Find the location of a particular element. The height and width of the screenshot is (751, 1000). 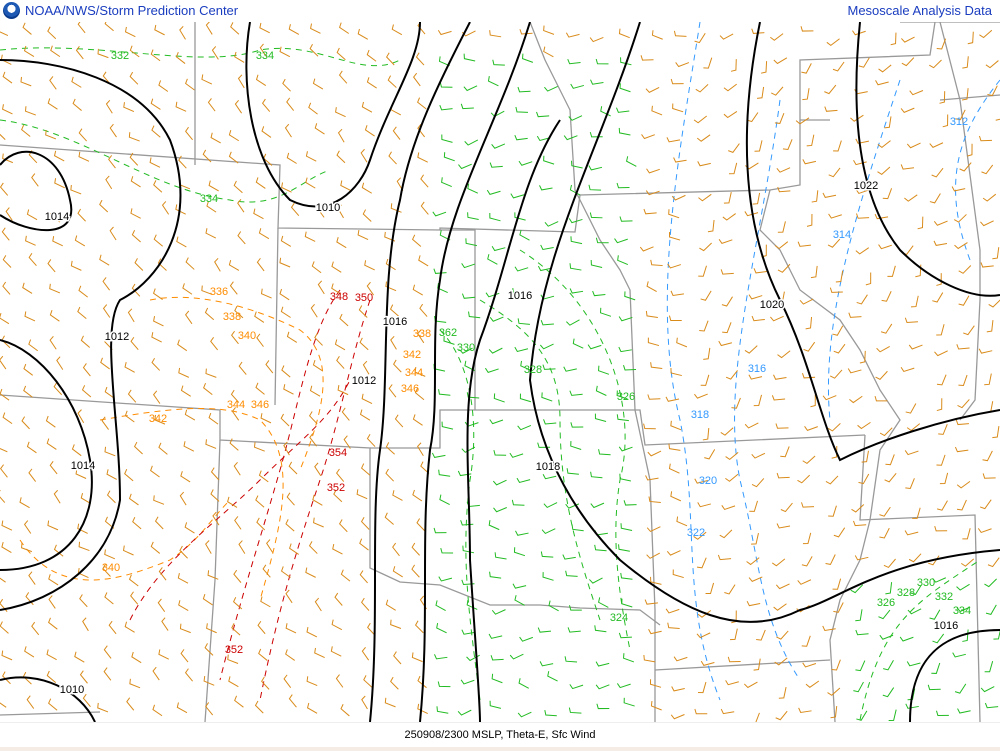

theta-e-label: 326 is located at coordinates (886, 603).